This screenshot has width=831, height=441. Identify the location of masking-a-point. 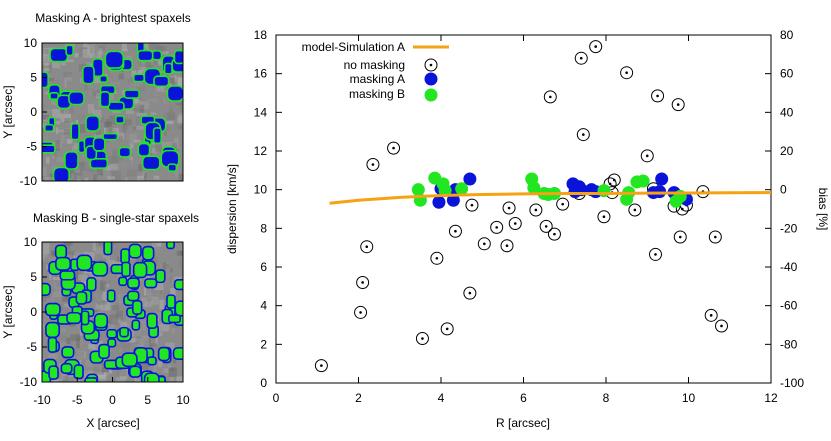
(439, 202).